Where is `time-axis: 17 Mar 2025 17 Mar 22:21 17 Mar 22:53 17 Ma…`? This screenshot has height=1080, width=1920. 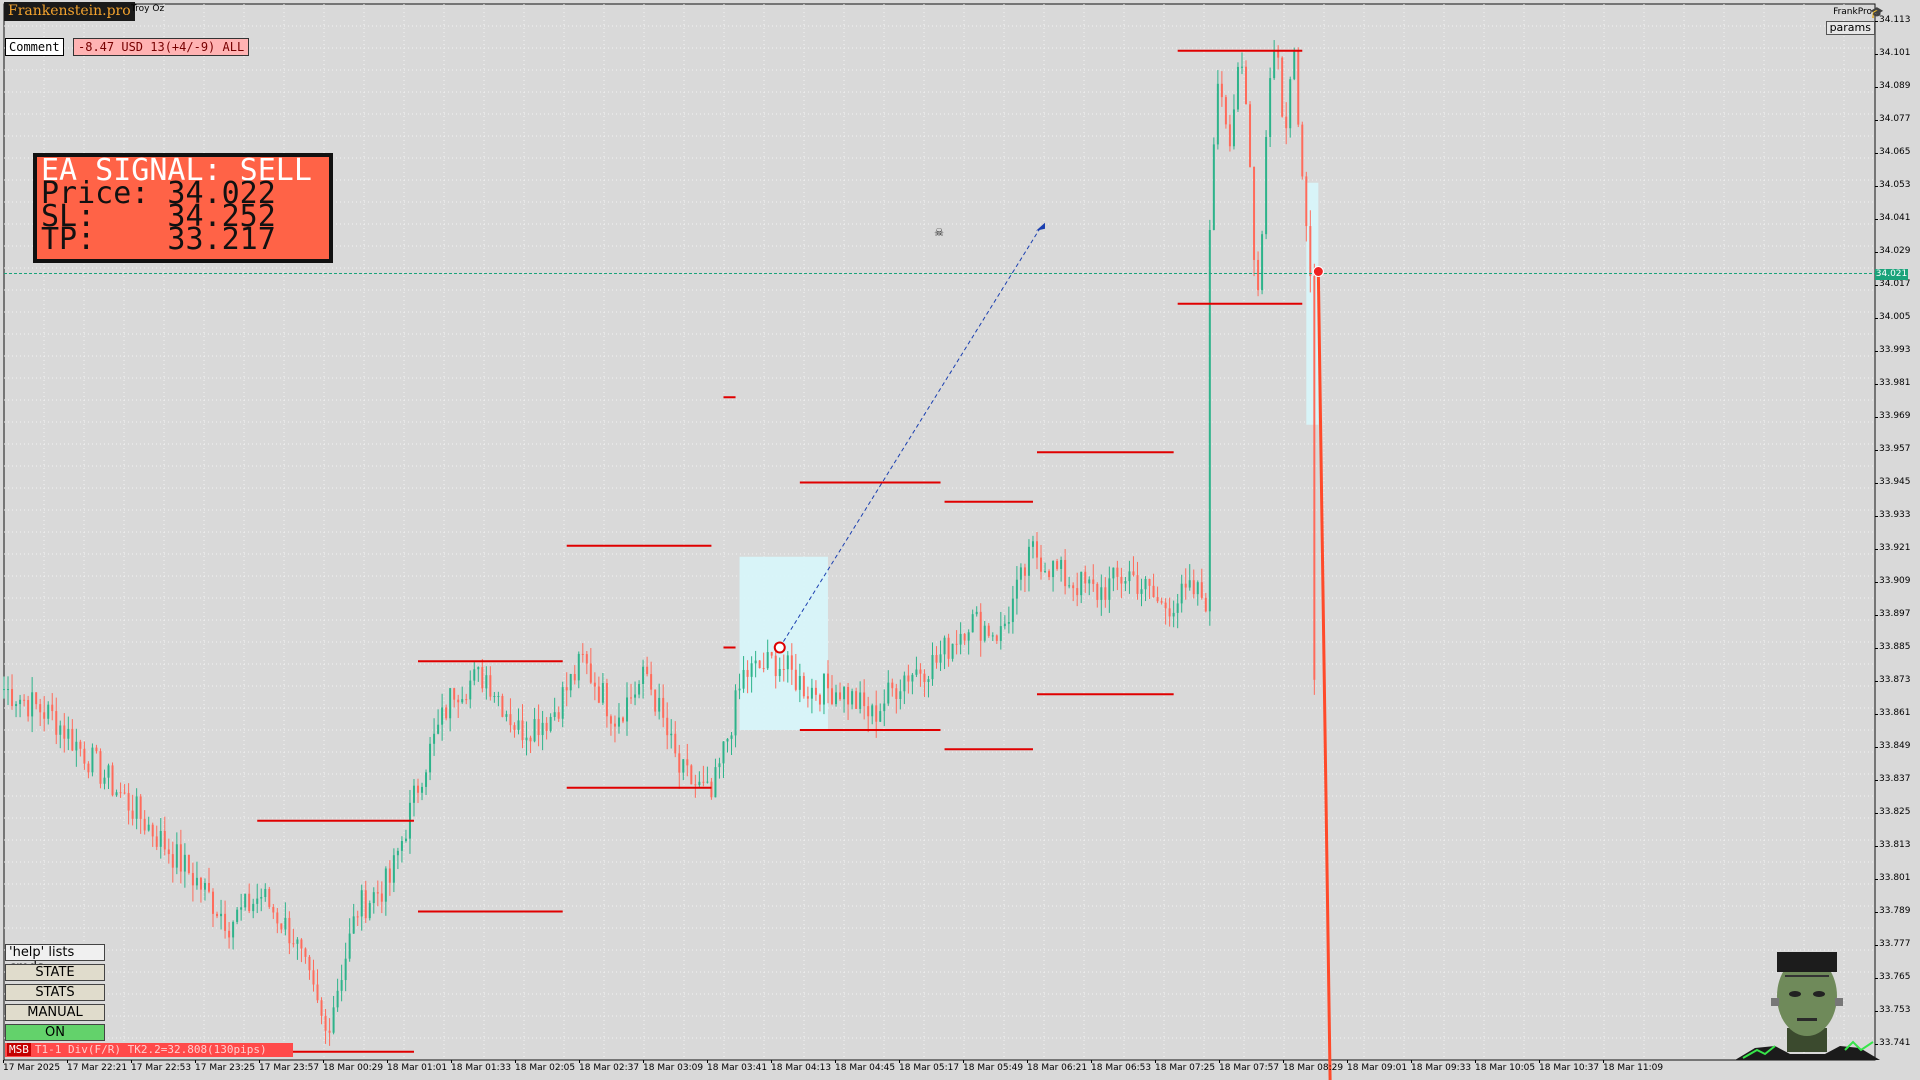 time-axis: 17 Mar 2025 17 Mar 22:21 17 Mar 22:53 17 Ma… is located at coordinates (937, 1070).